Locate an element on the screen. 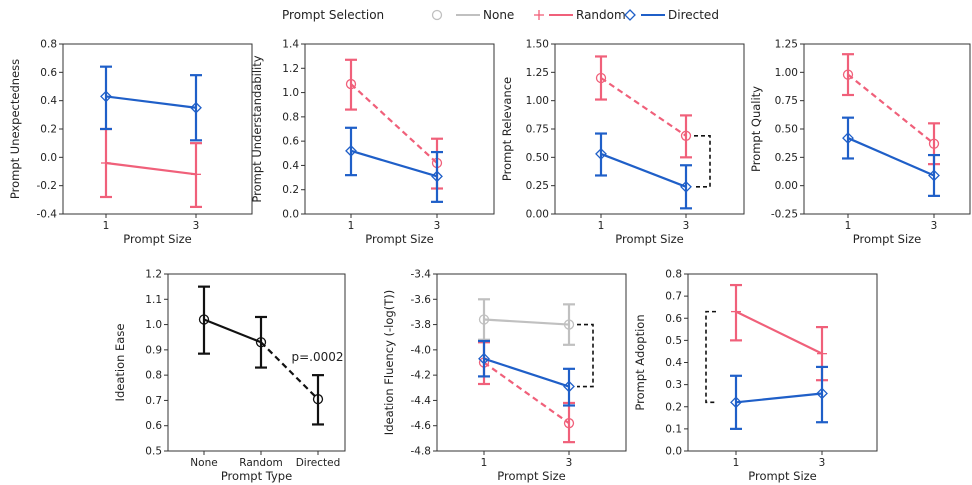  legend-item-random: Random is located at coordinates (580, 15).